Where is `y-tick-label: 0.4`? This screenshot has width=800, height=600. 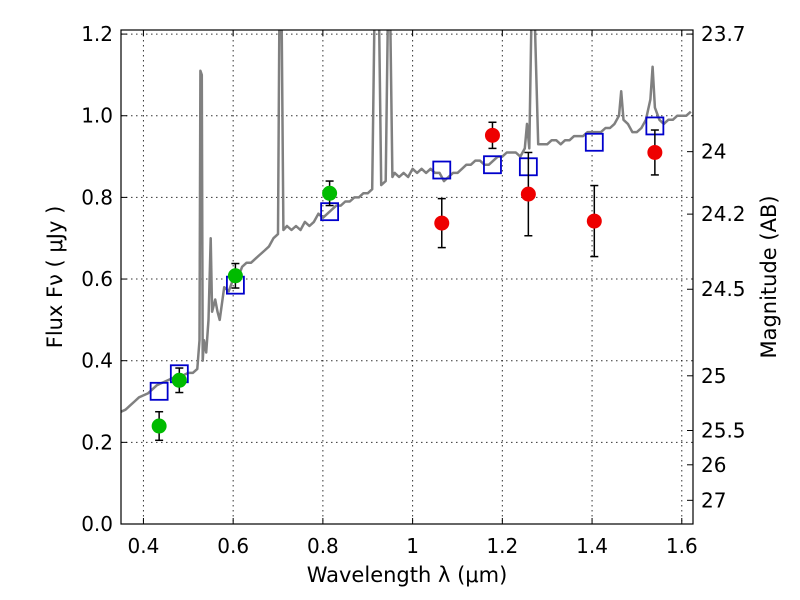
y-tick-label: 0.4 is located at coordinates (97, 361).